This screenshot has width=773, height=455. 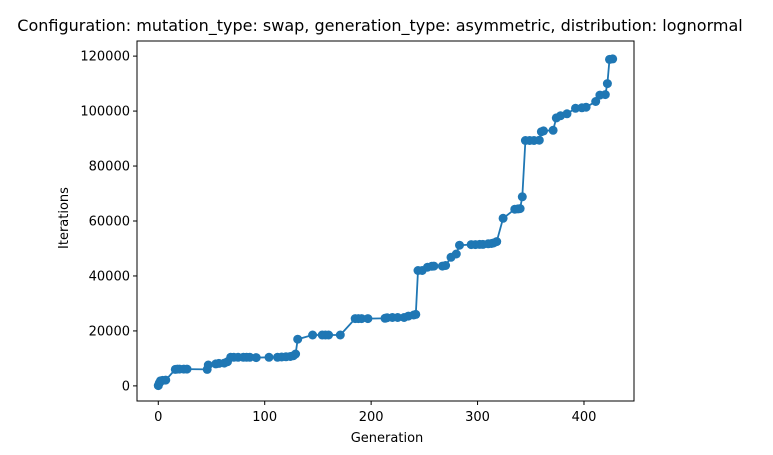 I want to click on x-tick-label: 200, so click(x=371, y=417).